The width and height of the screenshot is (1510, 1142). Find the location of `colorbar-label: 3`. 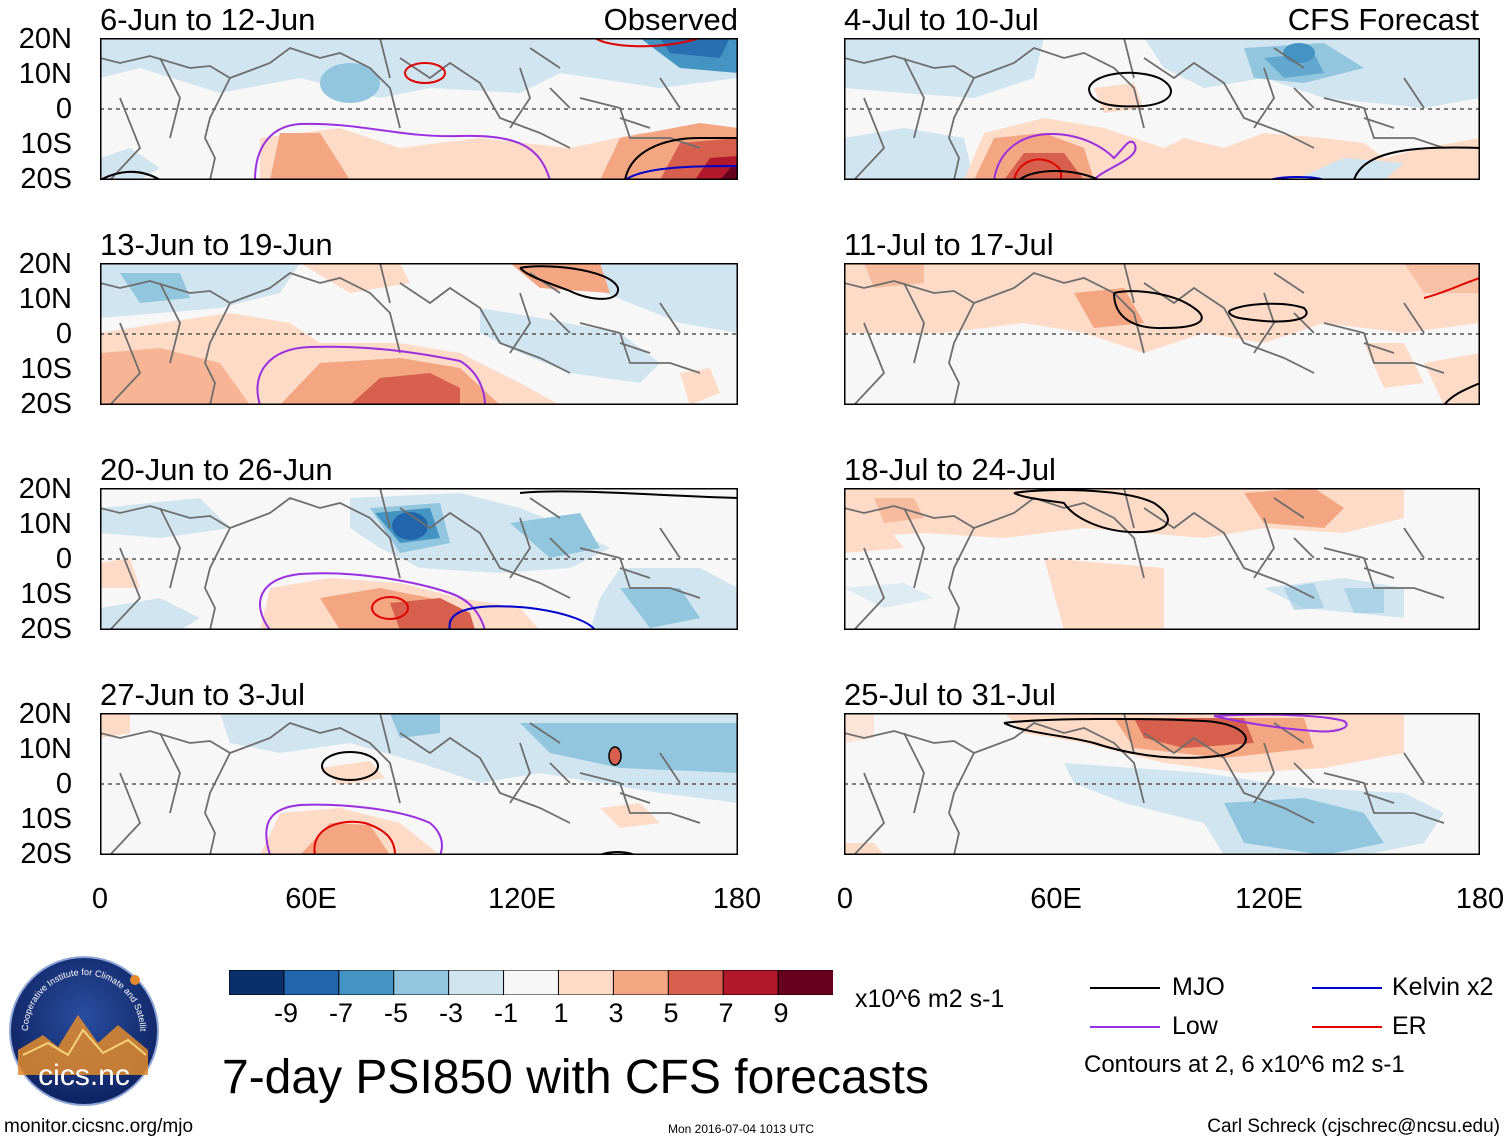

colorbar-label: 3 is located at coordinates (616, 1013).